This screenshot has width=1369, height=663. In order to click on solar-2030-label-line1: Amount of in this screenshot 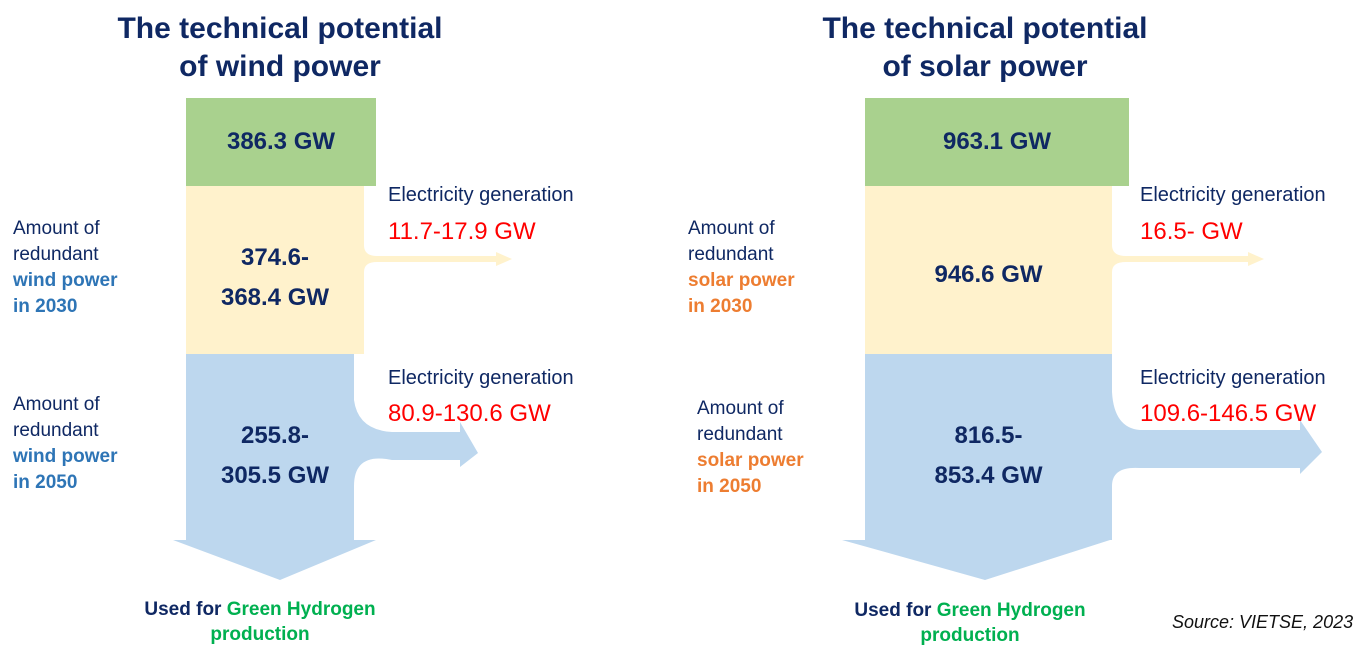, I will do `click(731, 228)`.